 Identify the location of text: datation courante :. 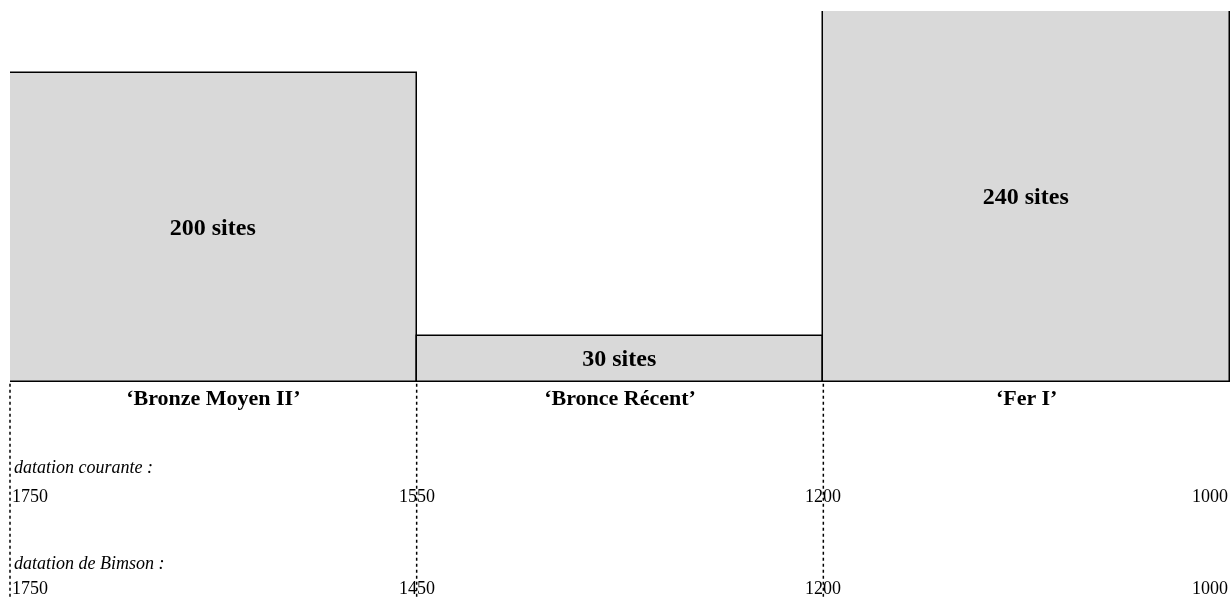
(83, 467).